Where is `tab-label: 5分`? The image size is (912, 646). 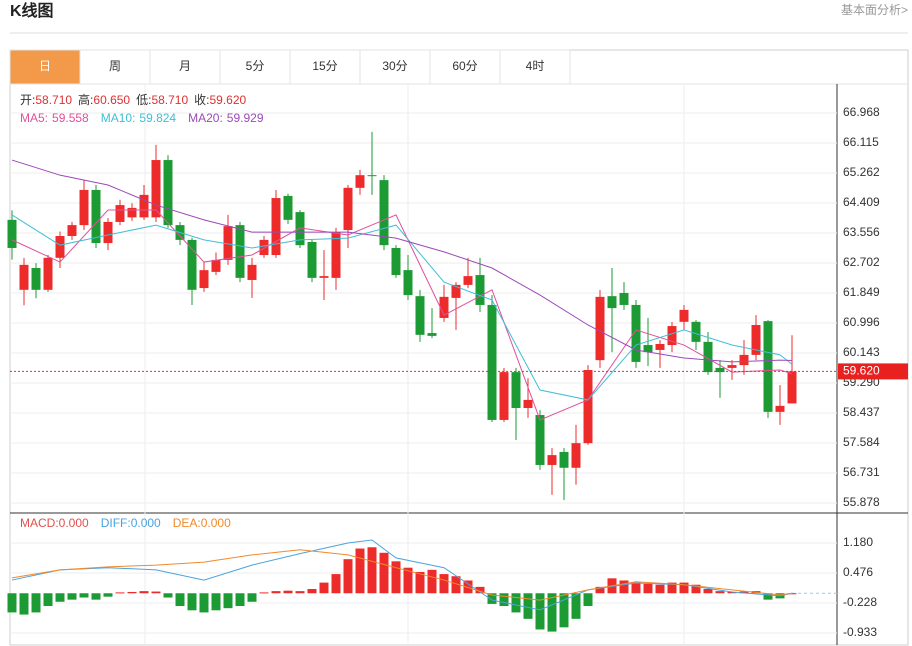
tab-label: 5分 is located at coordinates (255, 66).